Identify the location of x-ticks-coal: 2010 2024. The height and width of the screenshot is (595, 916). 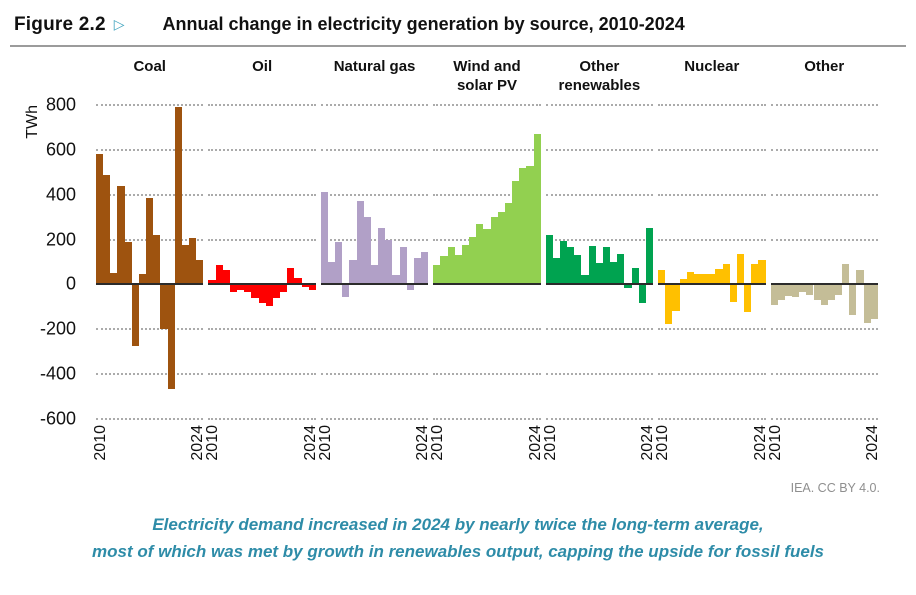
(149, 449).